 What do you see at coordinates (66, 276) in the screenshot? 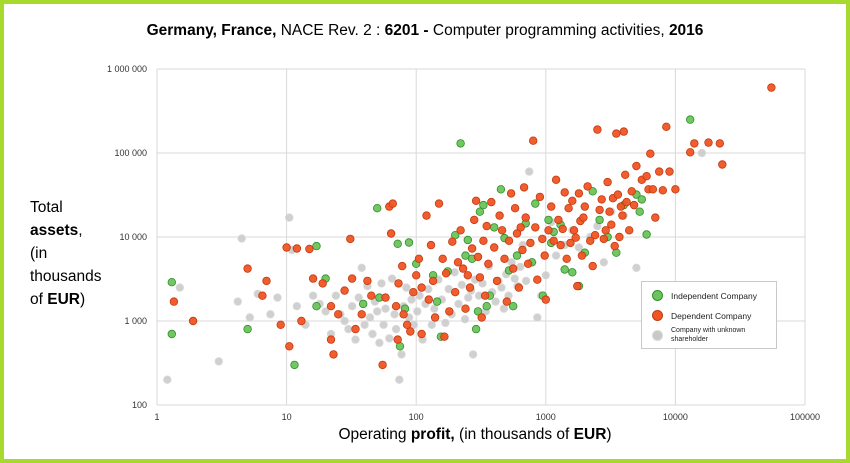
I see `y-label-line: thousands` at bounding box center [66, 276].